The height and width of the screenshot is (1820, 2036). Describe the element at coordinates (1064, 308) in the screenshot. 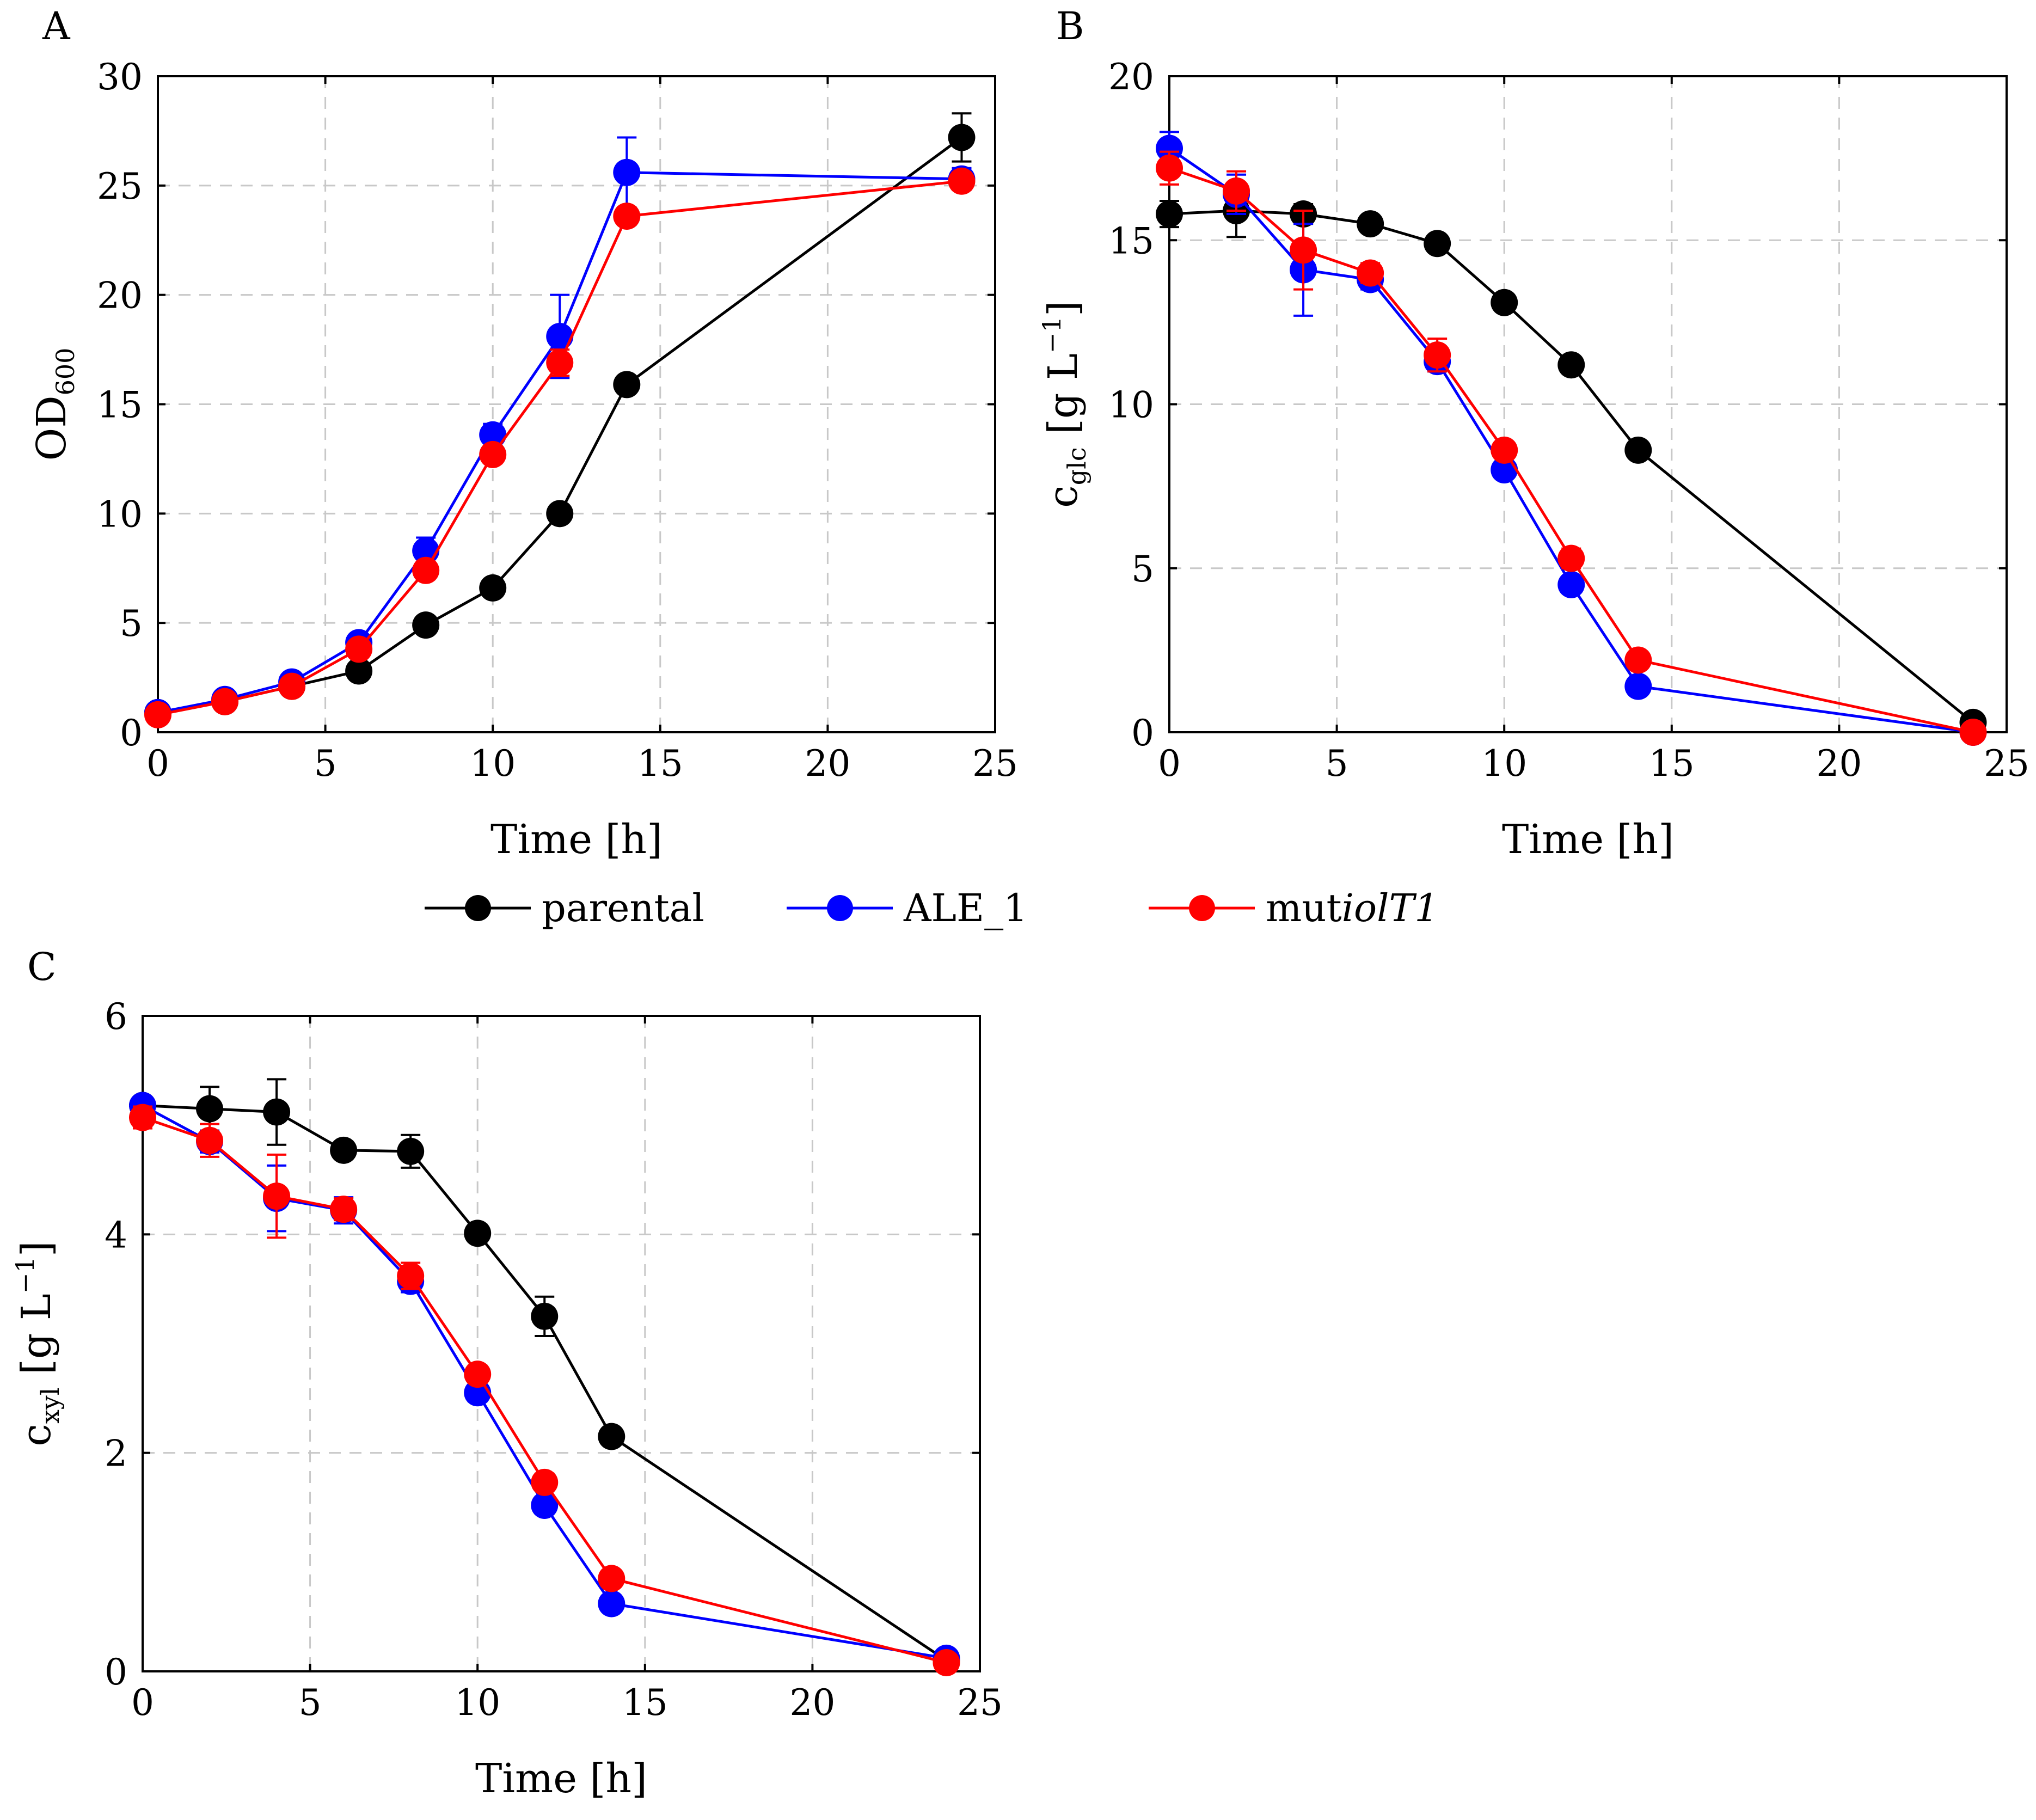

I see `y-axis-title-close: ]` at that location.